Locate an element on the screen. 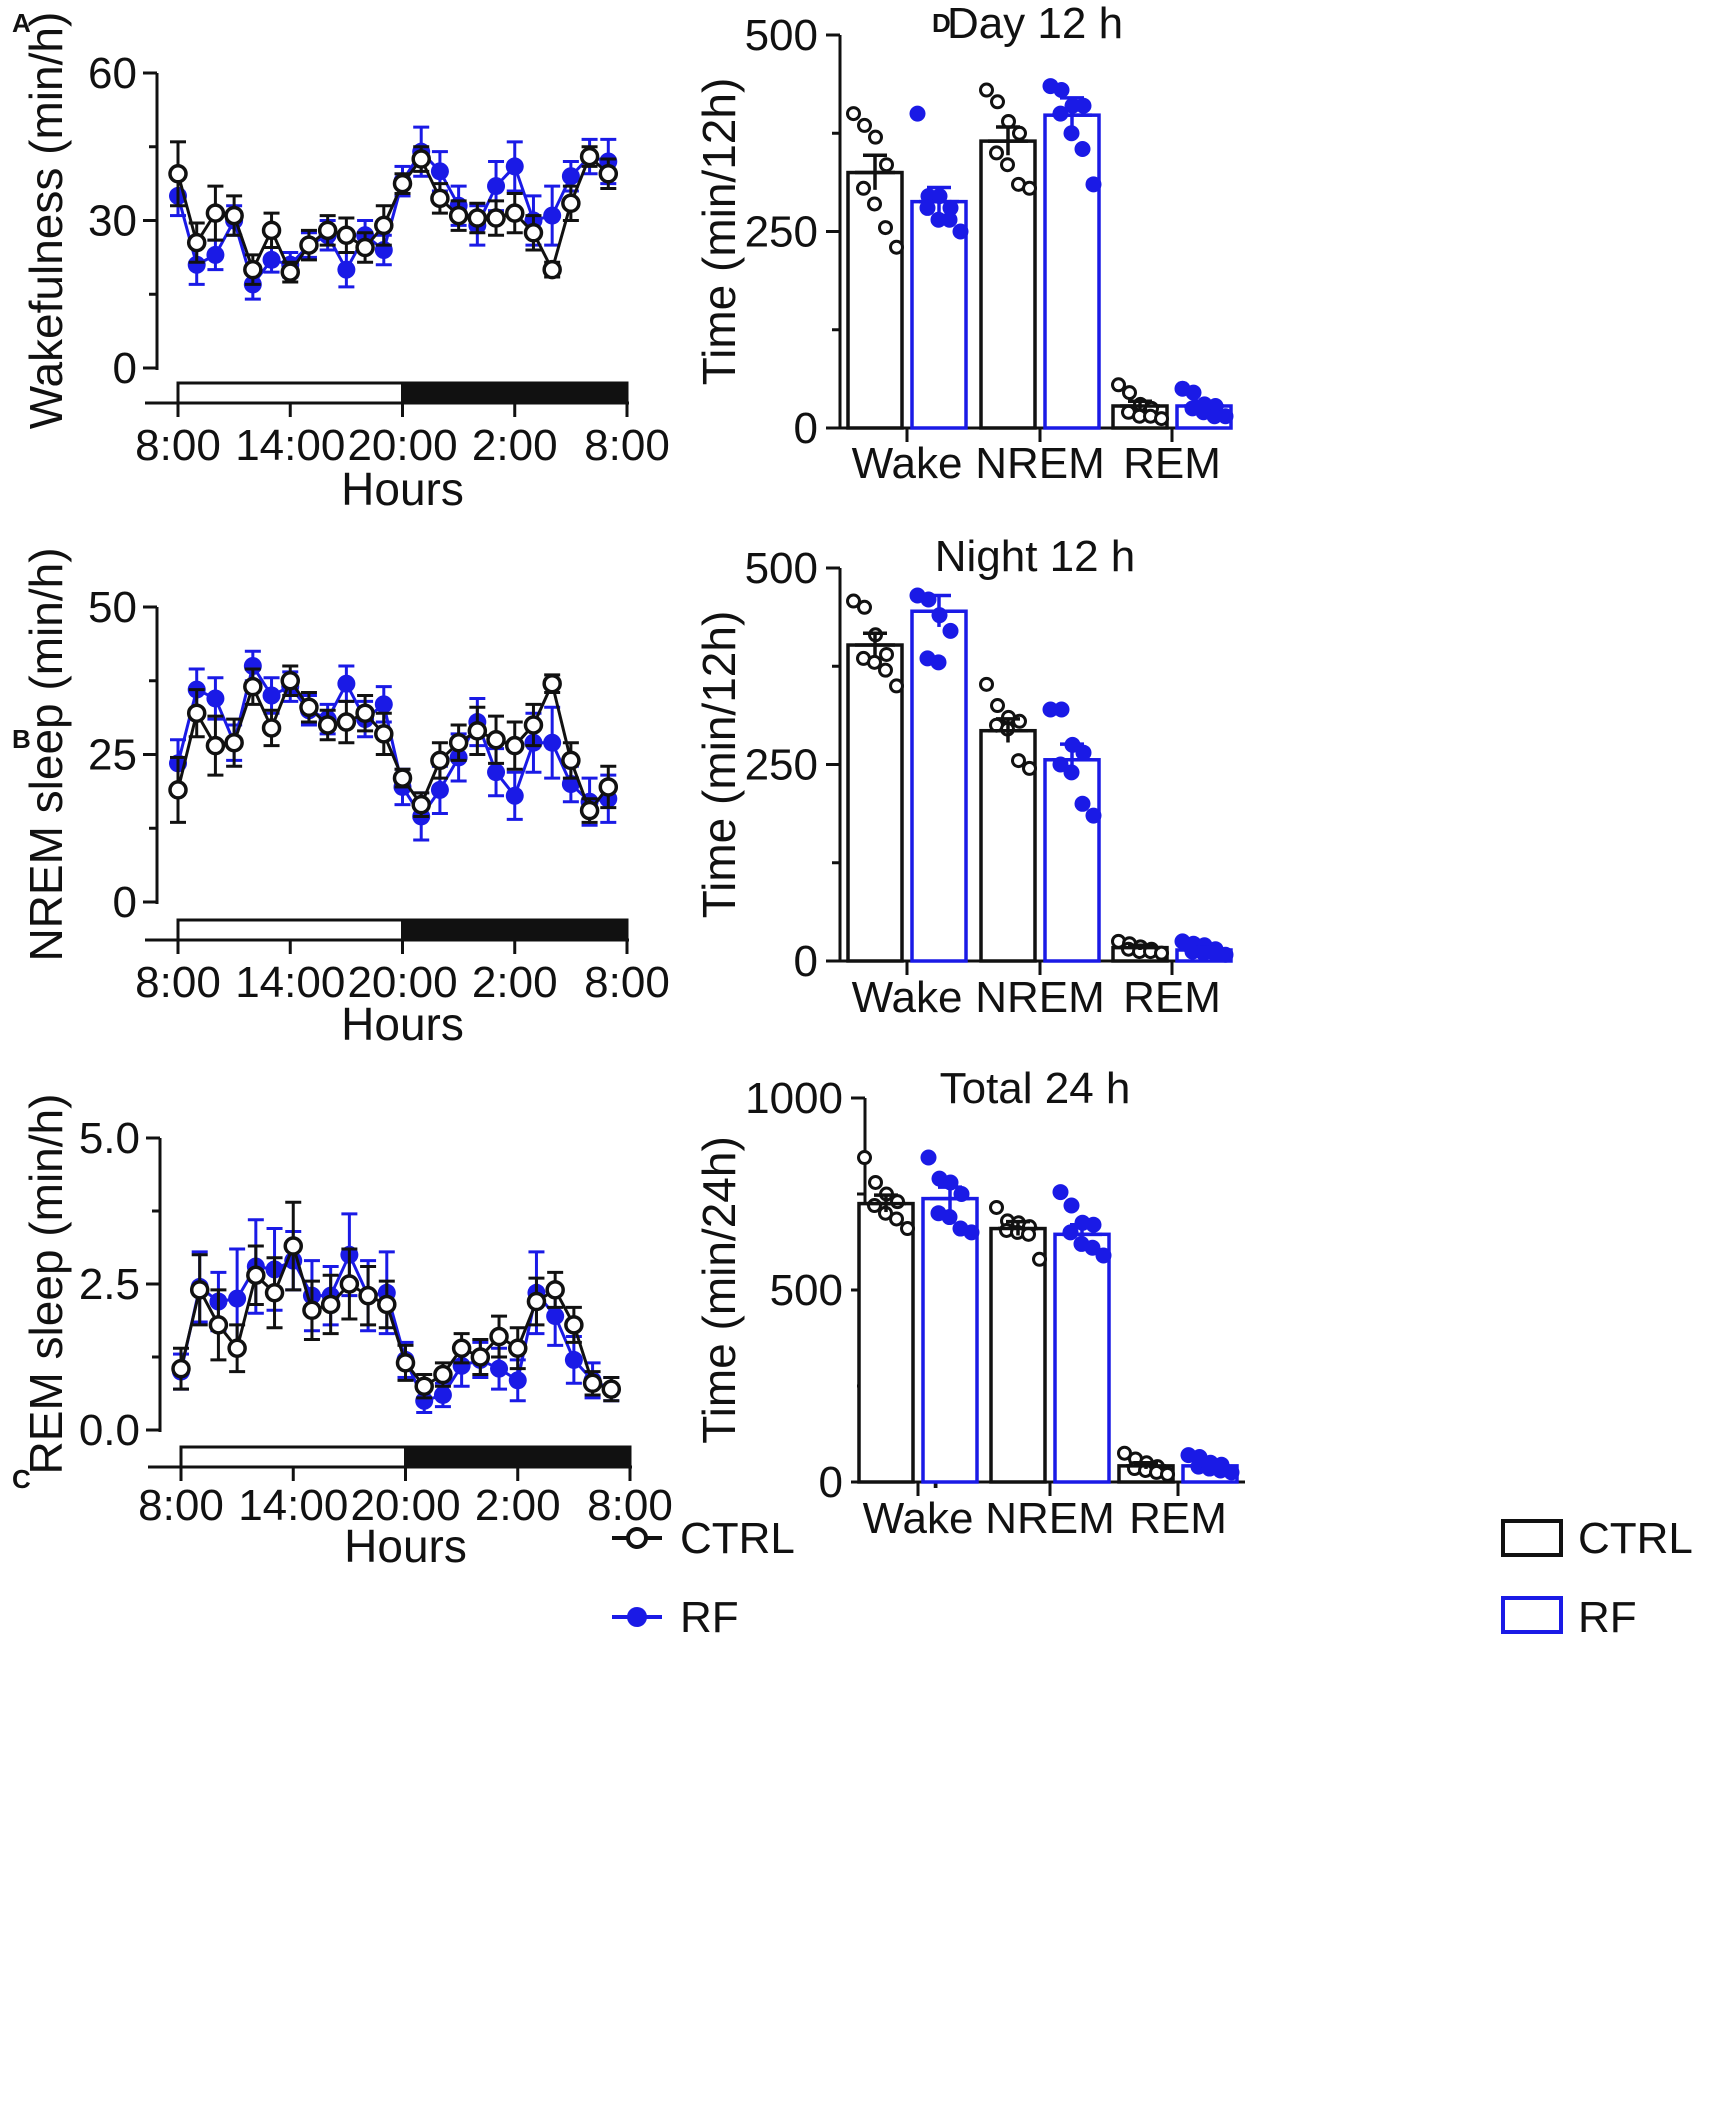  x-tick-label: 14:00 is located at coordinates (290, 982).